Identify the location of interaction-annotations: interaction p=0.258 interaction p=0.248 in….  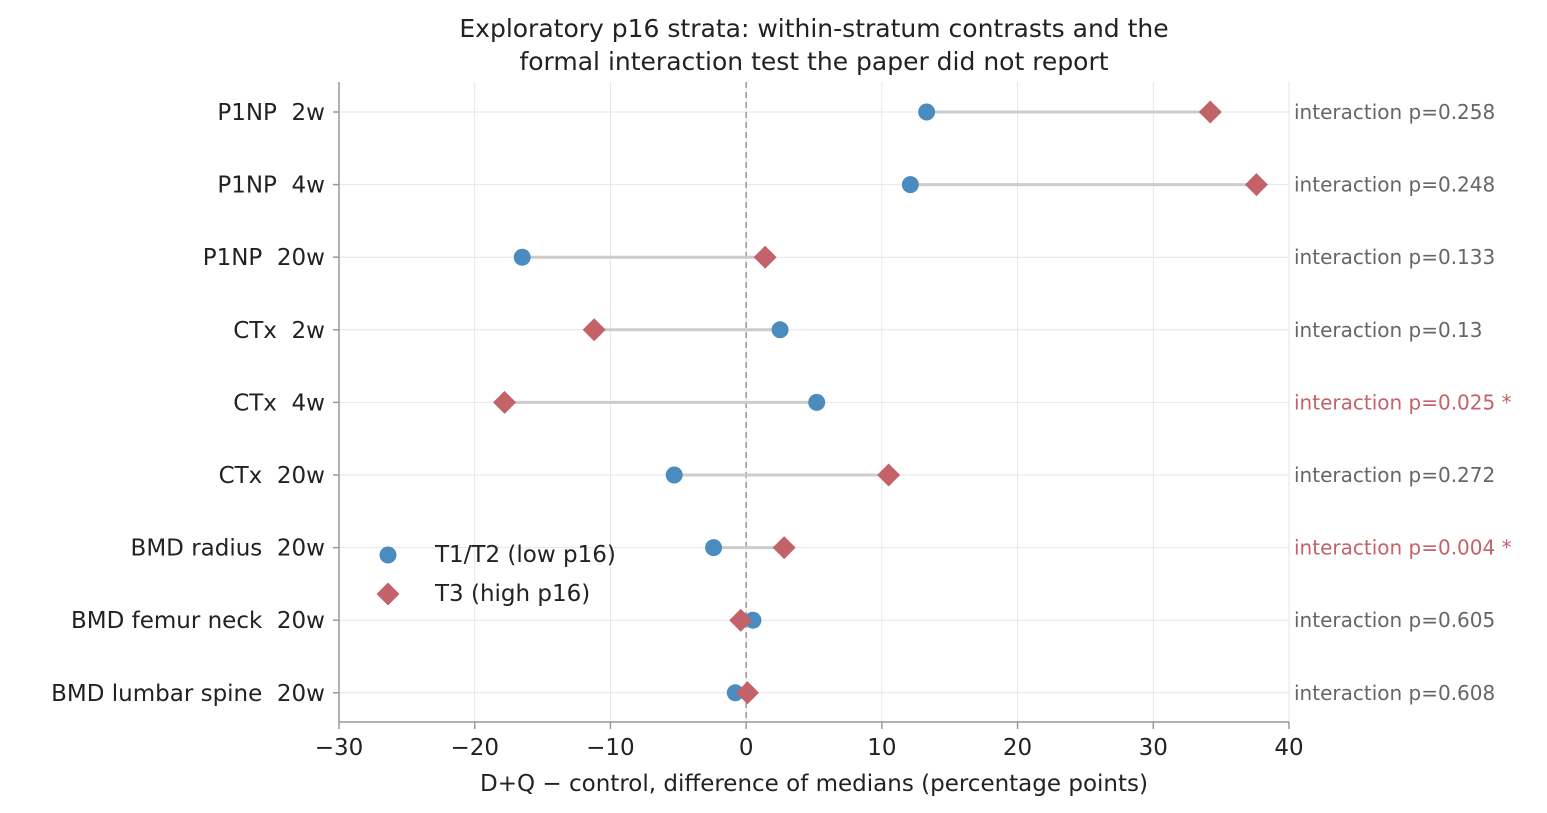
(1403, 402).